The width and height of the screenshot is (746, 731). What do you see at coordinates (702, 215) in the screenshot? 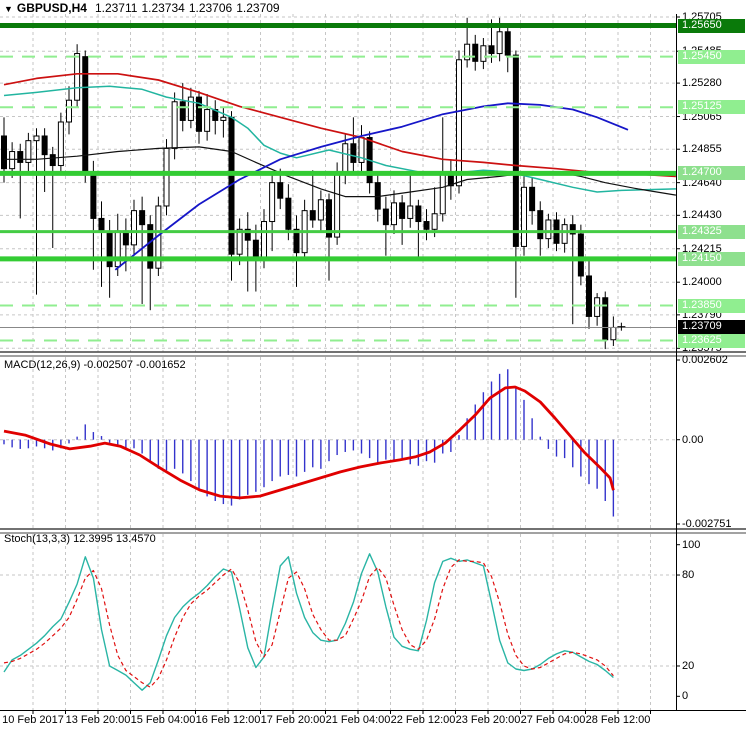
I see `price-tick-label: 1.24430` at bounding box center [702, 215].